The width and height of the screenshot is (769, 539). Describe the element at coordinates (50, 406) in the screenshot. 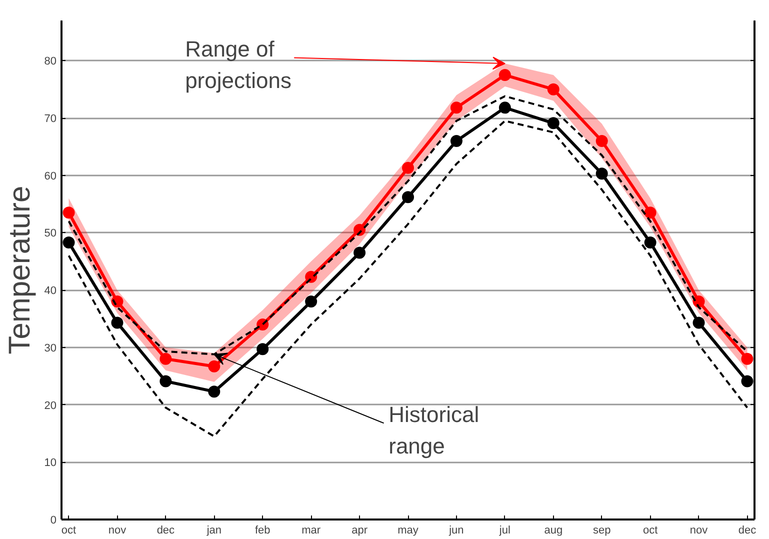

I see `y-tick-label: 20` at that location.